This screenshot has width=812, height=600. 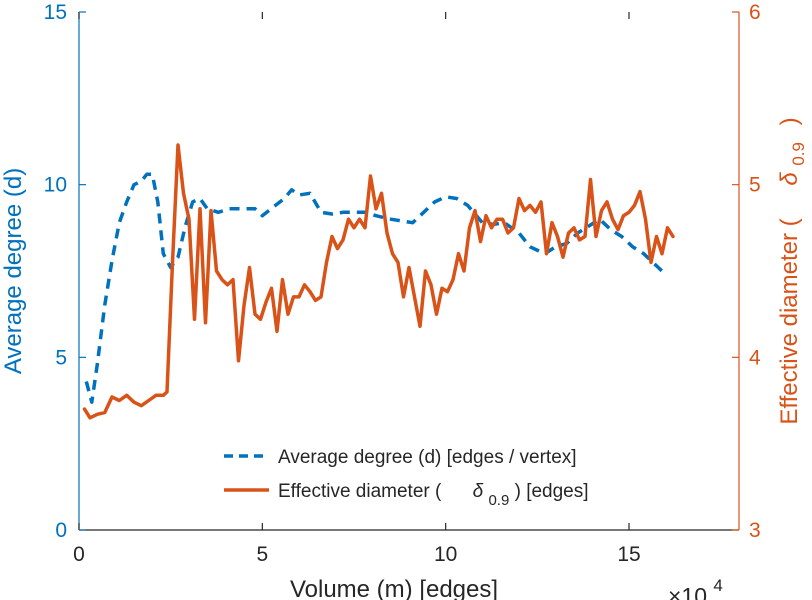 I want to click on x-tick-label-0: 0, so click(x=79, y=554).